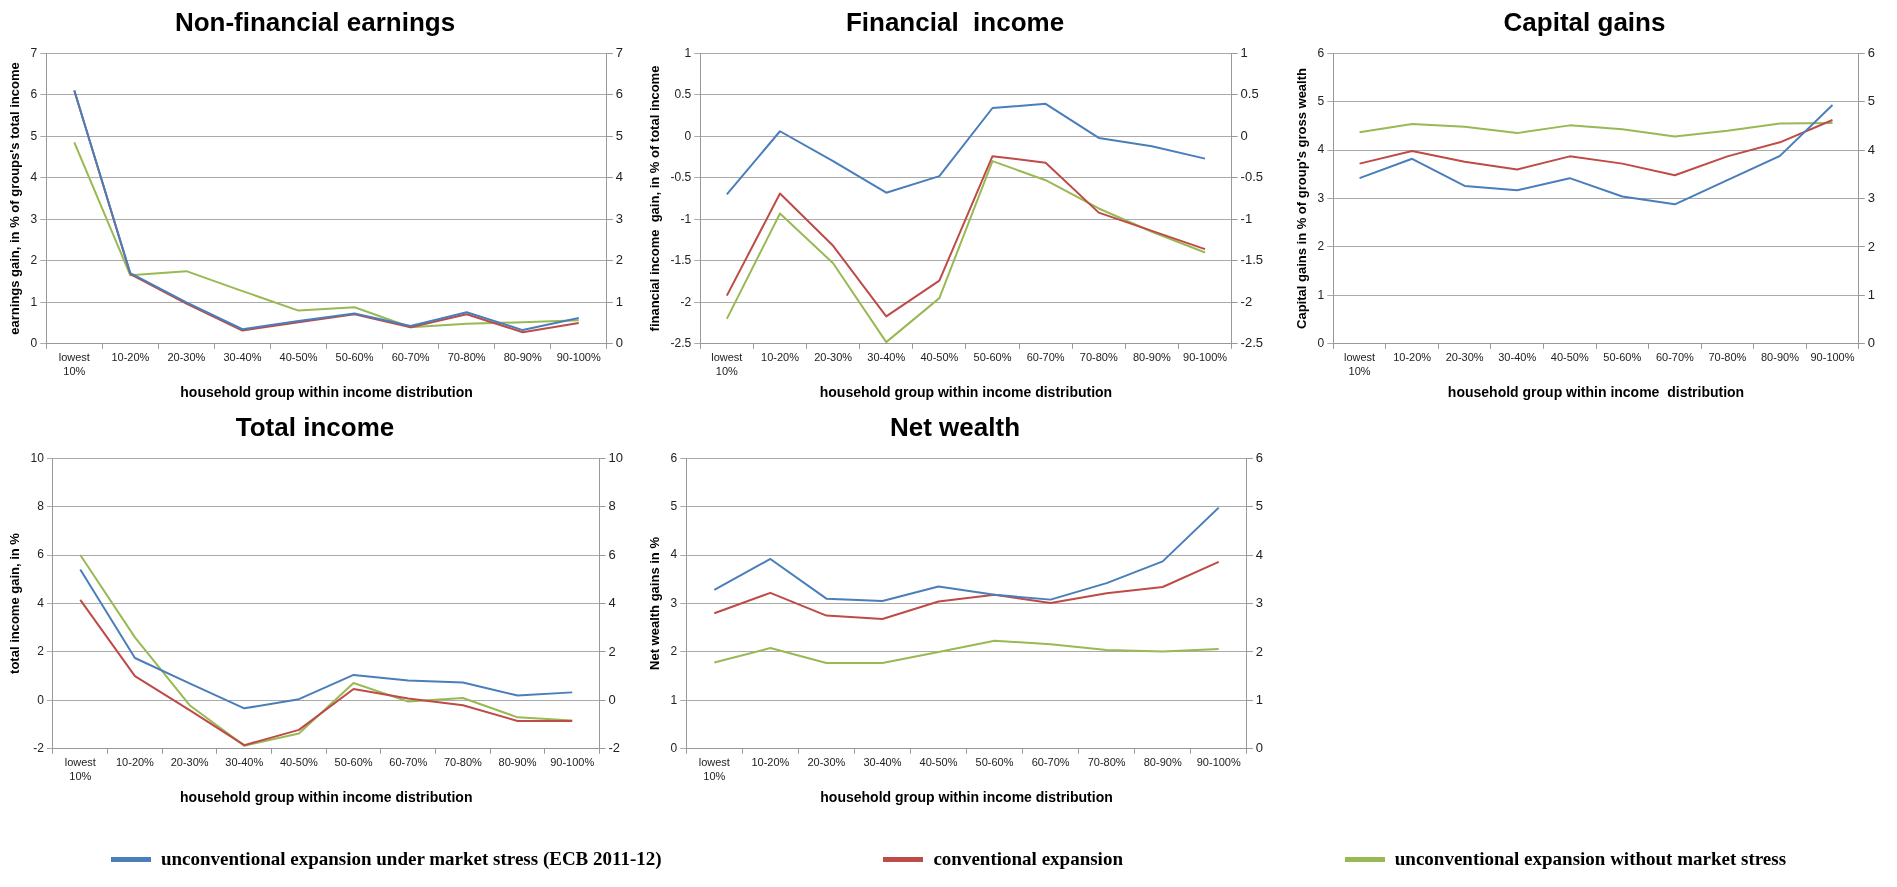  Describe the element at coordinates (41, 505) in the screenshot. I see `y-tick-label: 8` at that location.